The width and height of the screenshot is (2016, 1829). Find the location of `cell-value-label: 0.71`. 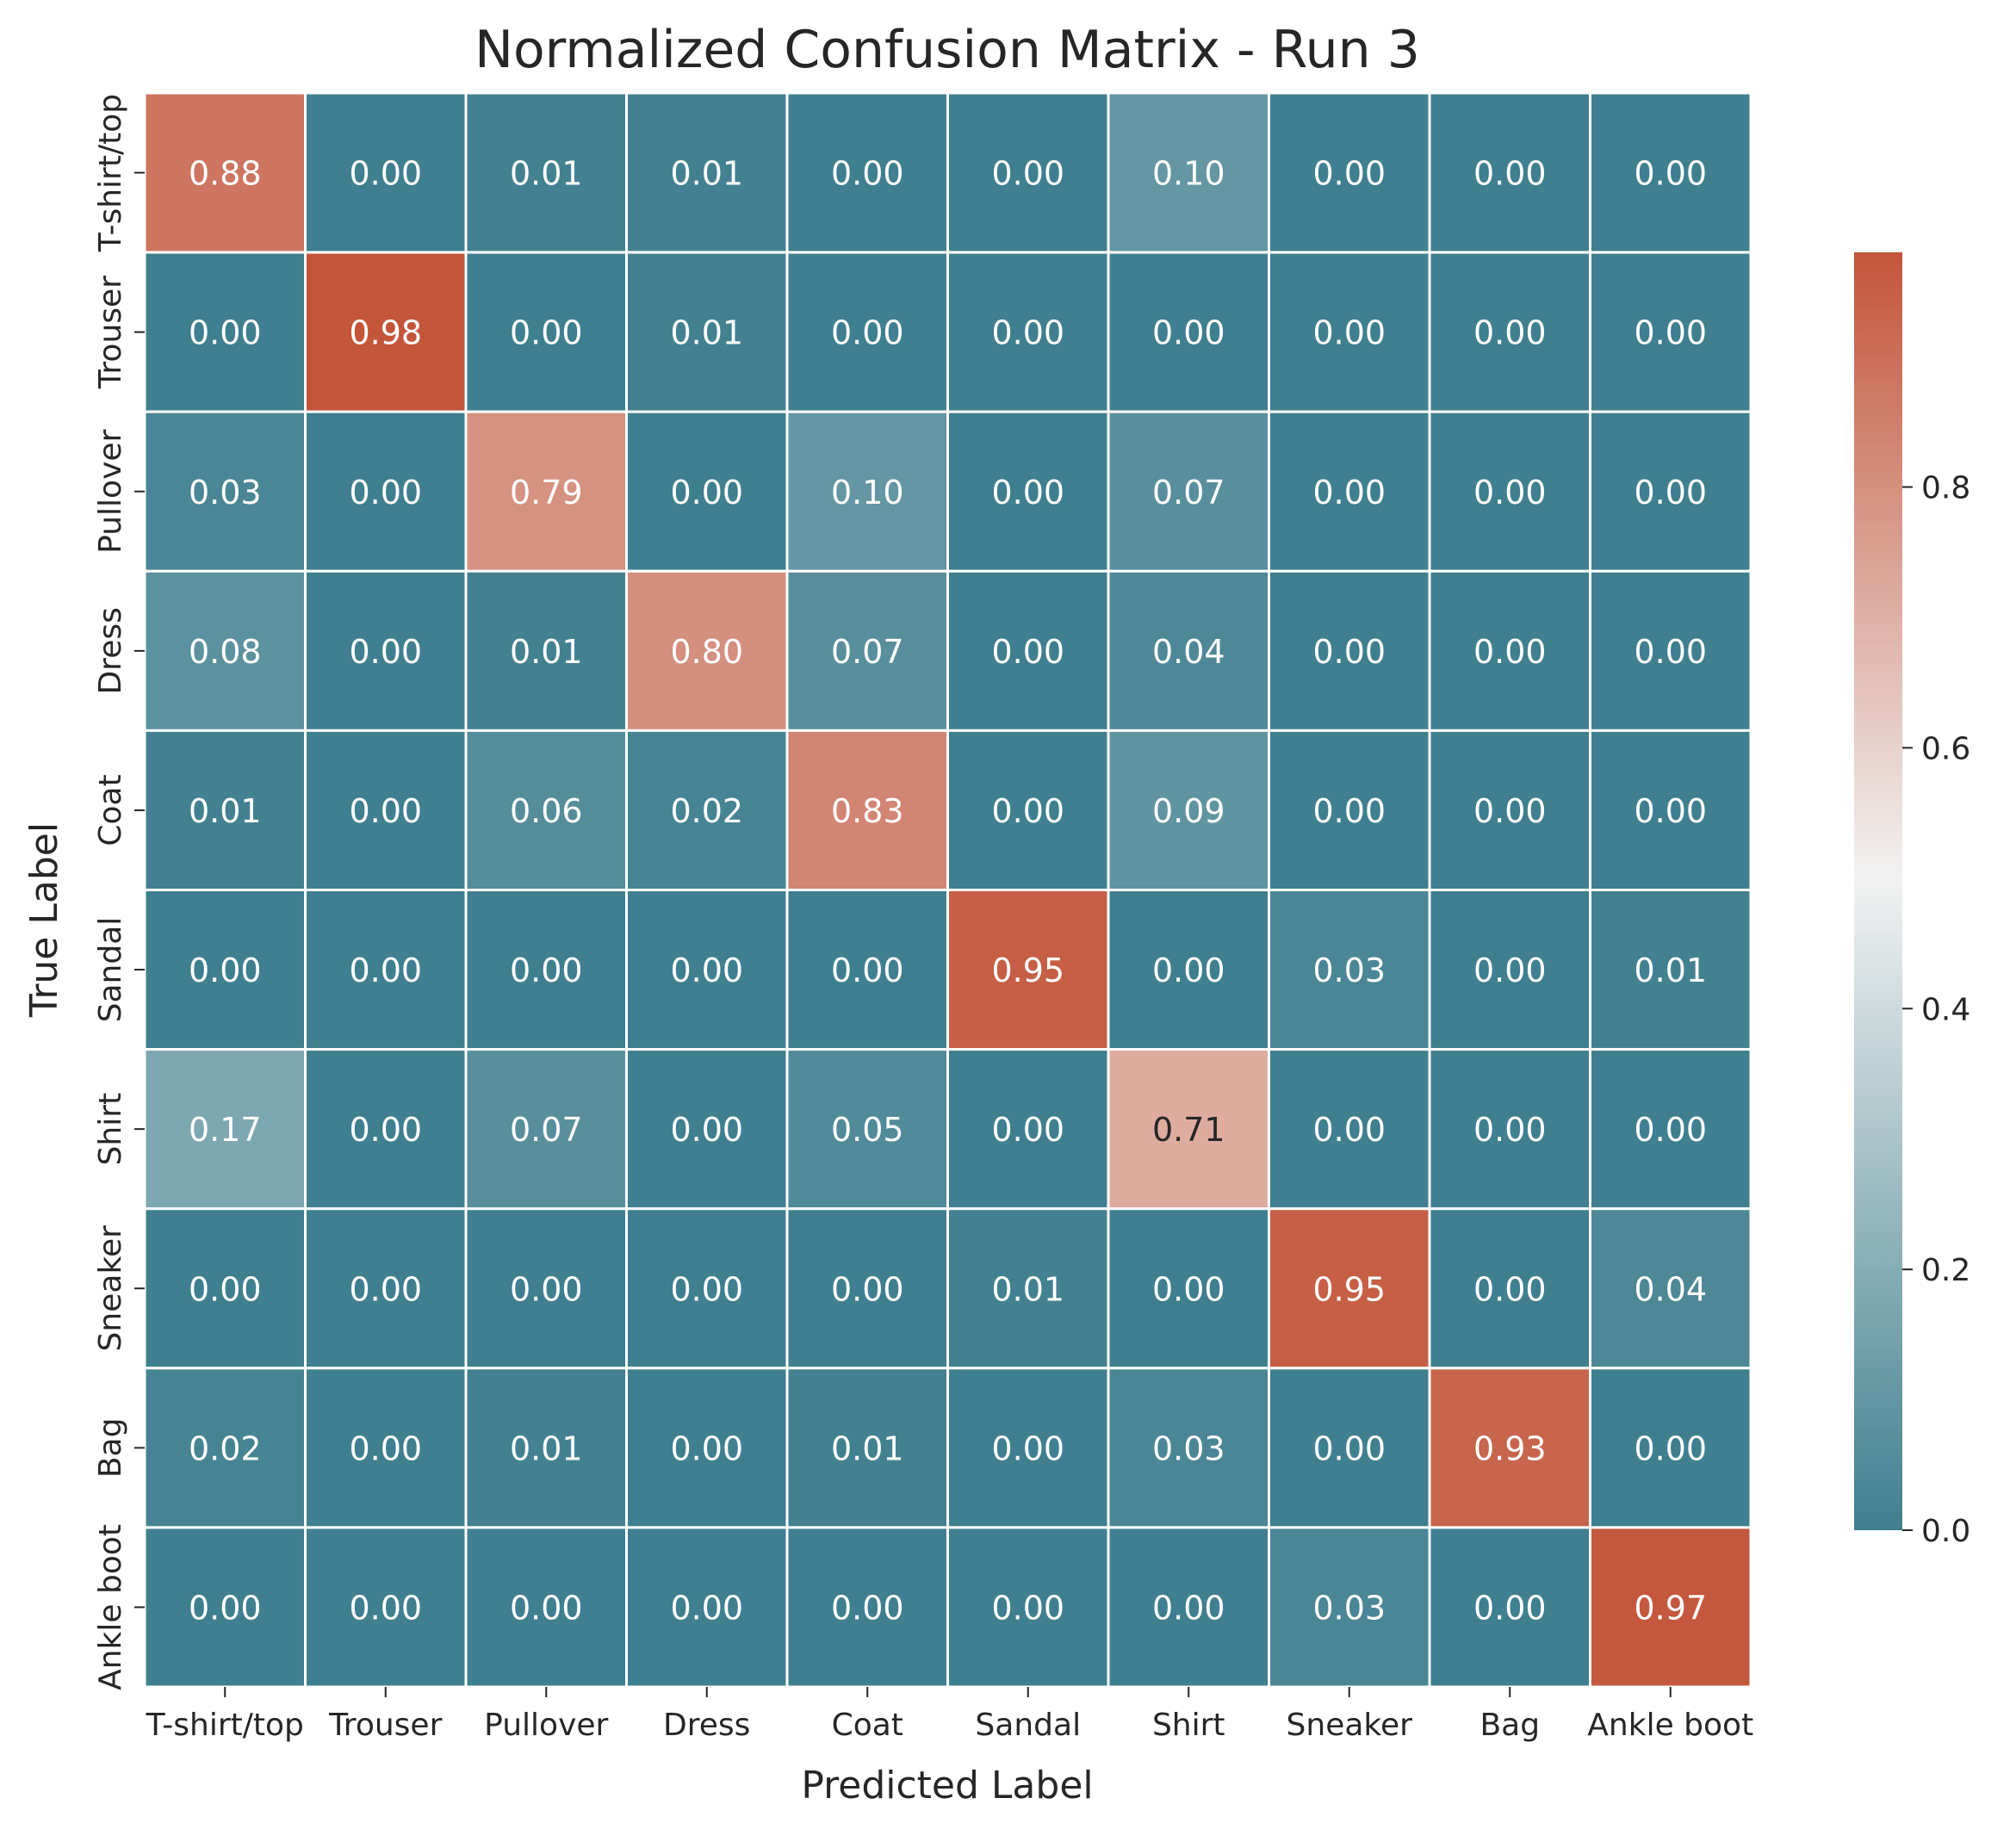

cell-value-label: 0.71 is located at coordinates (1188, 1130).